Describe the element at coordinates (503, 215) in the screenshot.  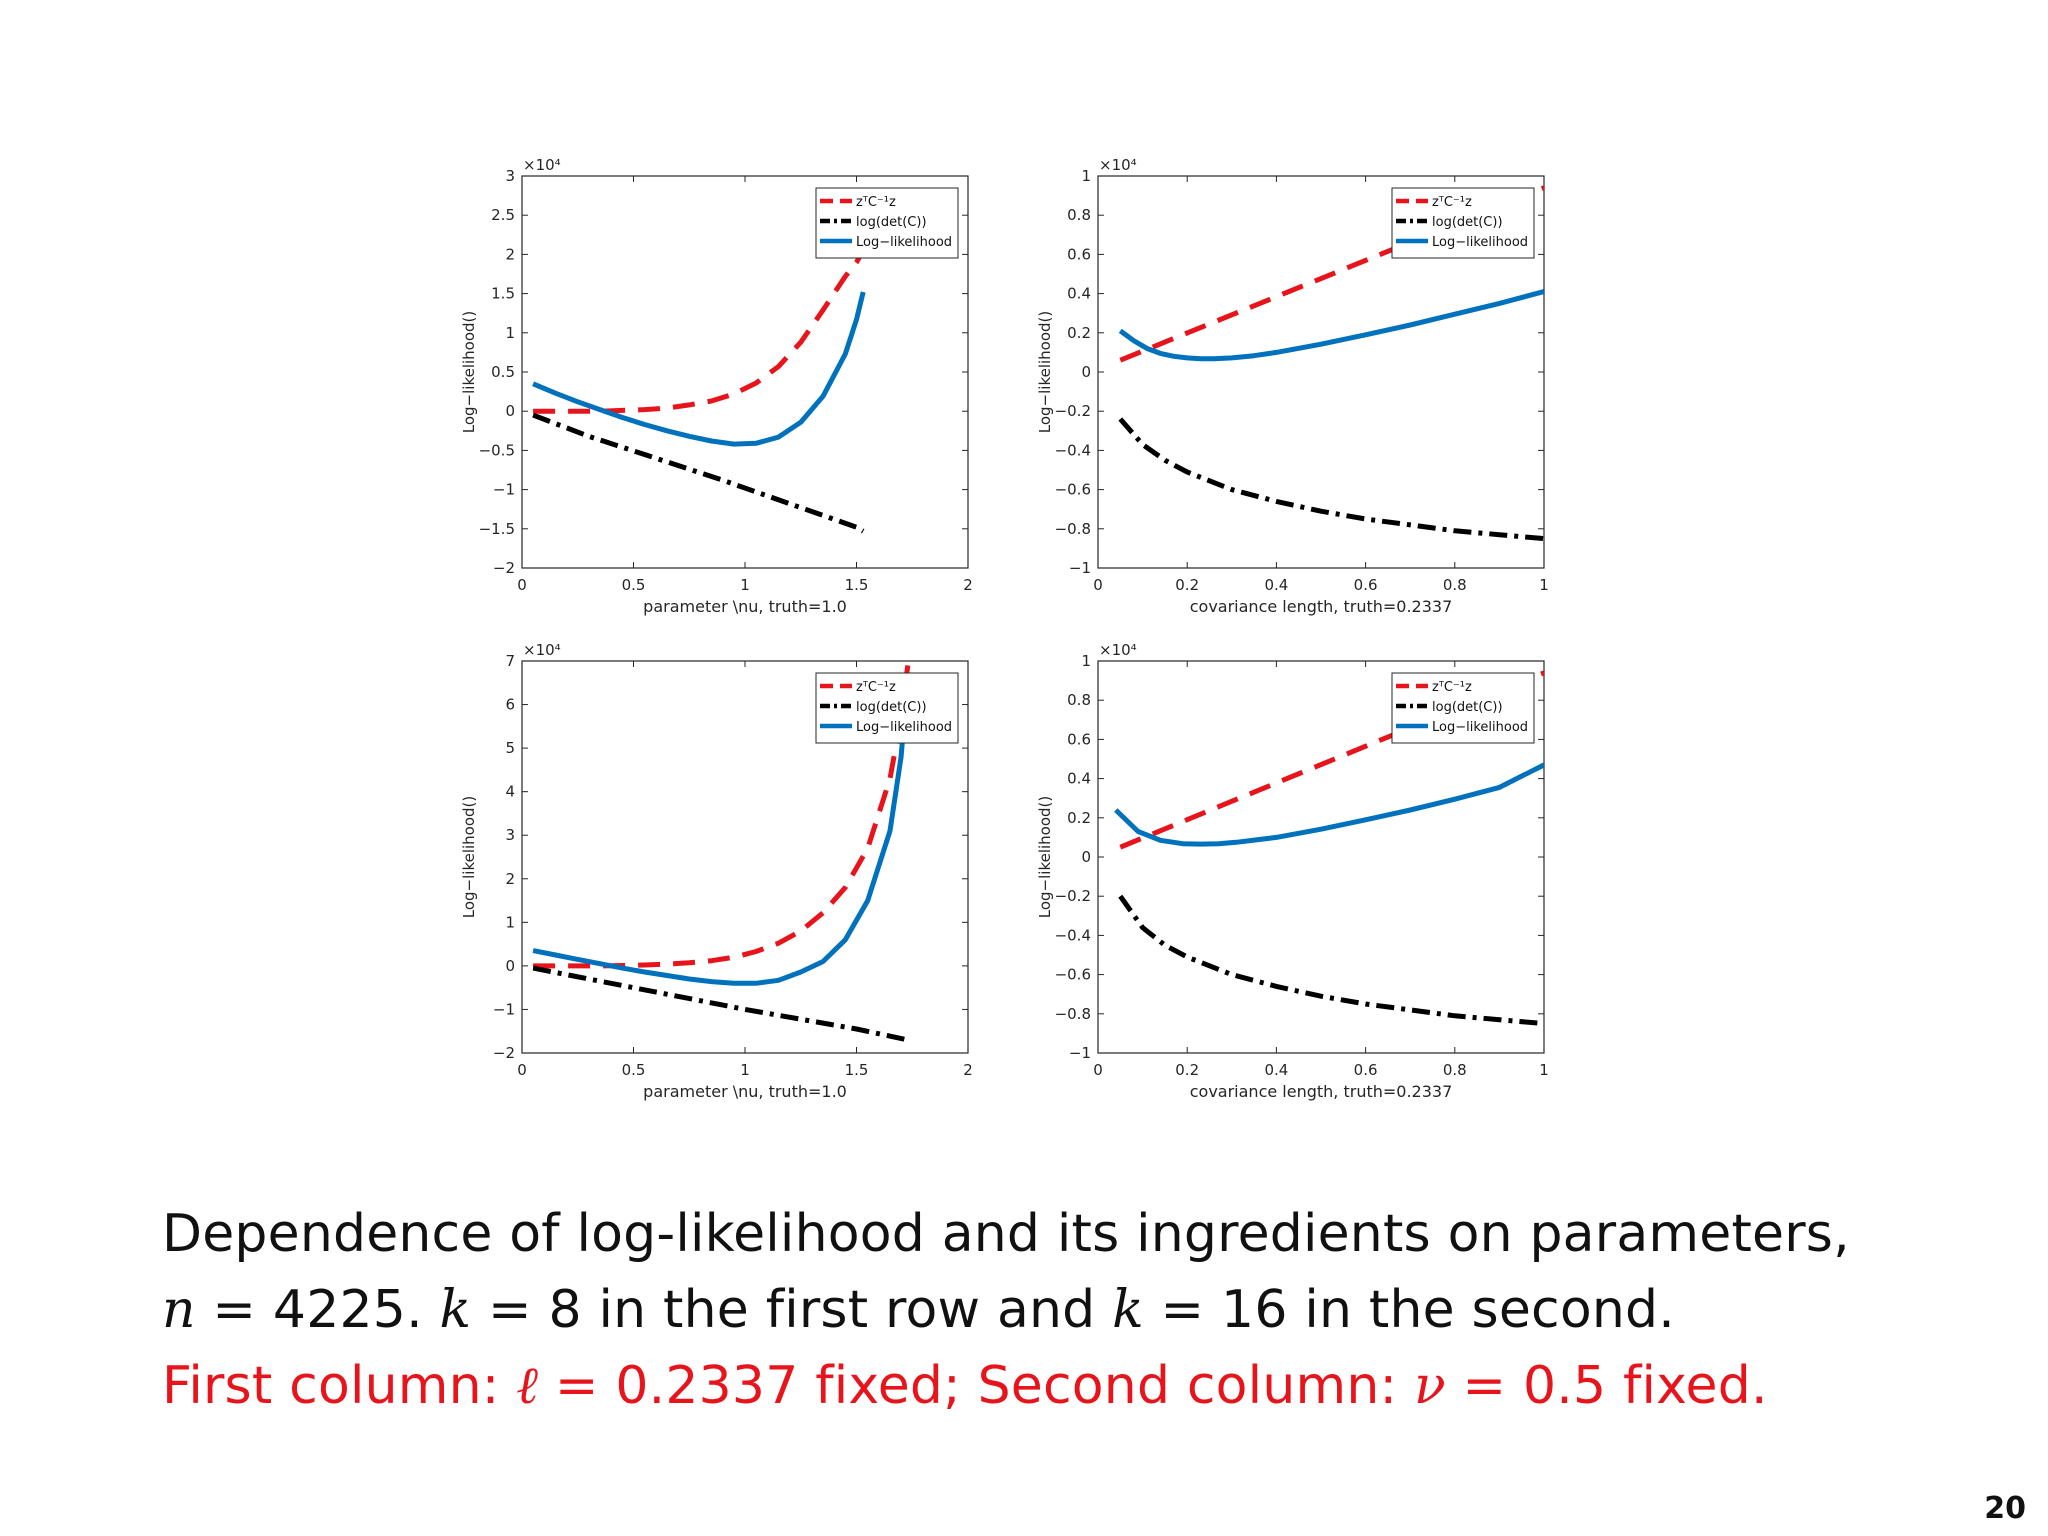
I see `y-tick-label: 2.5` at that location.